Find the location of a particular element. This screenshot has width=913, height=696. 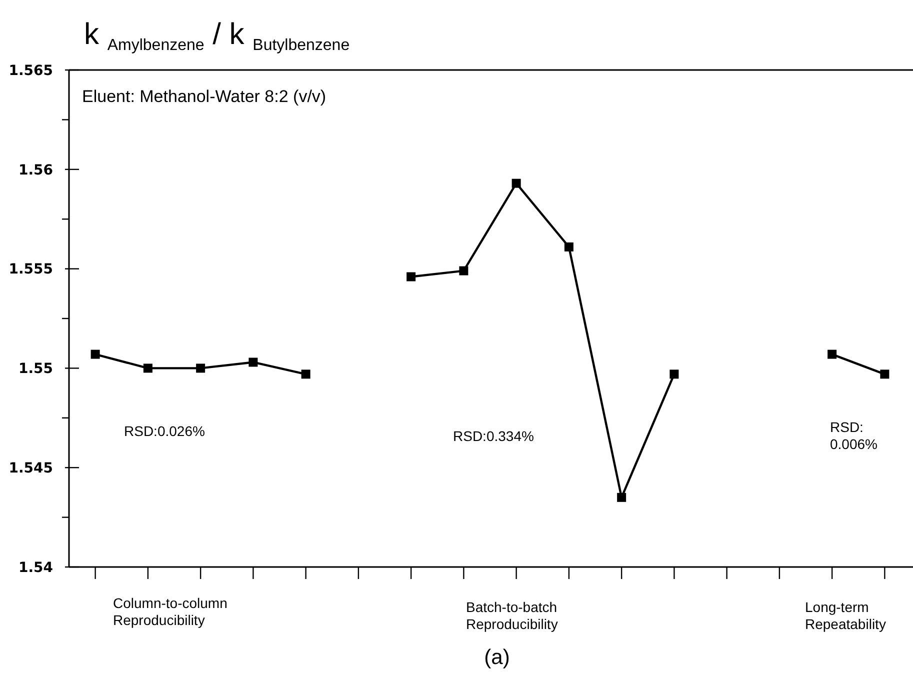

text: Column-to-column Reproducibility is located at coordinates (170, 611).